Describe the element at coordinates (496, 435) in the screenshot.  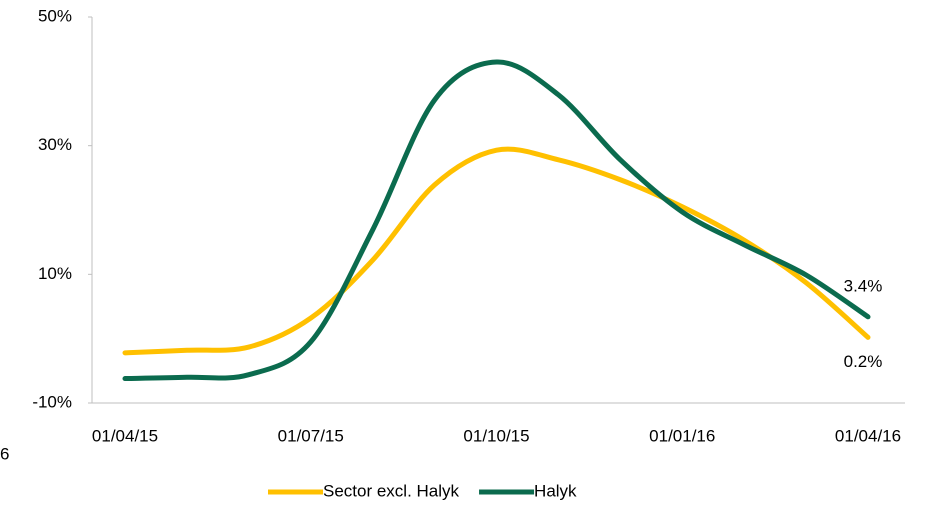
I see `x-tick-label: 01/10/15` at that location.